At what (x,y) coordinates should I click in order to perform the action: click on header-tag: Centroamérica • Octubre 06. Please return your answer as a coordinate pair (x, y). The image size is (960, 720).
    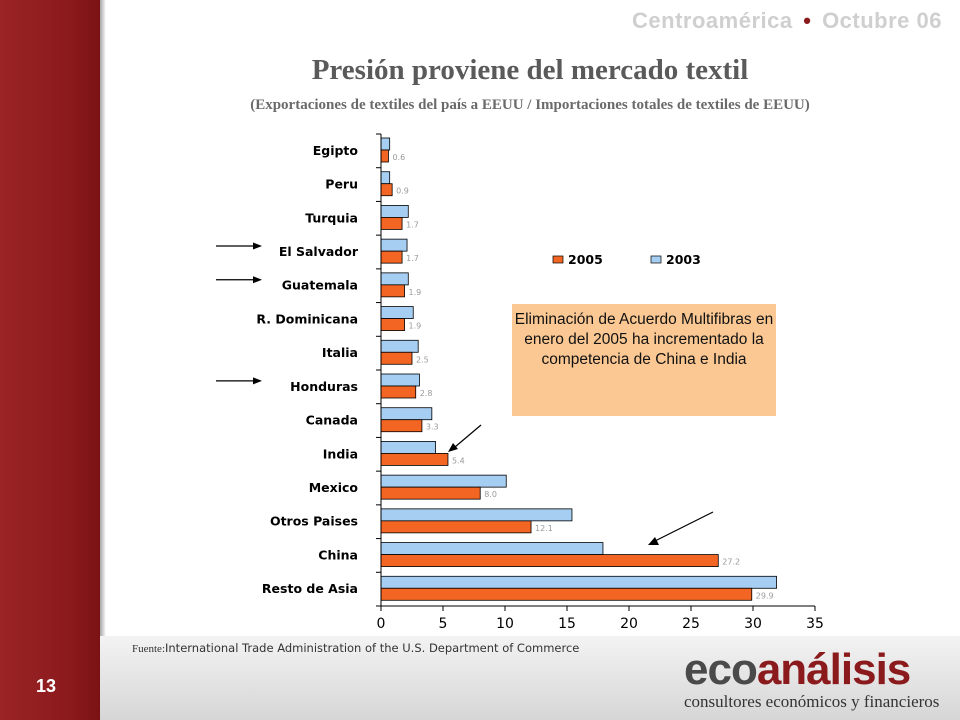
    Looking at the image, I should click on (787, 21).